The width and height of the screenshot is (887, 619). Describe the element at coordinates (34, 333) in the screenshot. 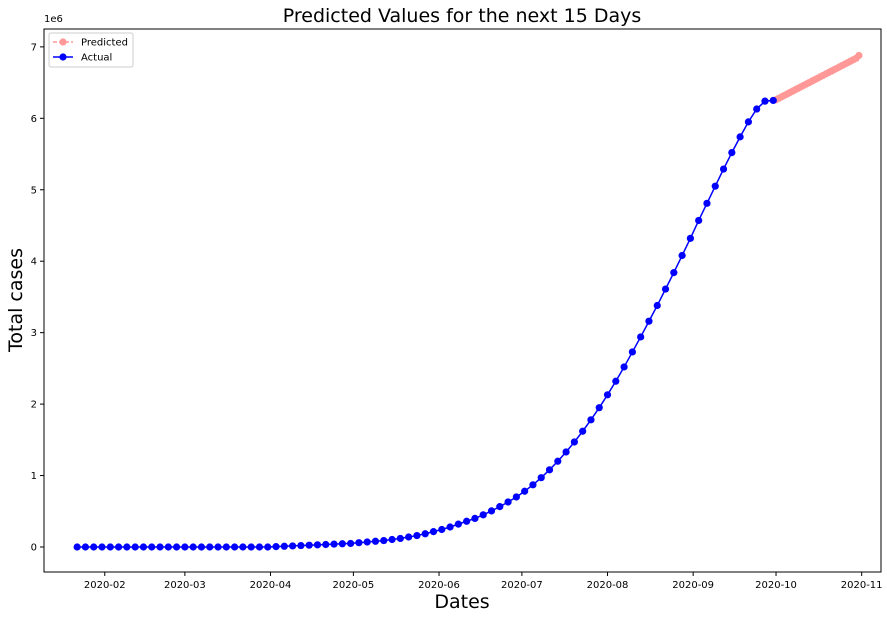

I see `y-tick-label: 3` at that location.